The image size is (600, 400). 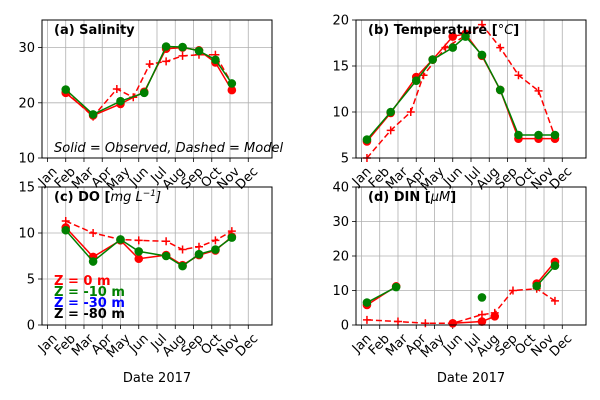 What do you see at coordinates (89, 292) in the screenshot?
I see `legend-item: Z = -10 m` at bounding box center [89, 292].